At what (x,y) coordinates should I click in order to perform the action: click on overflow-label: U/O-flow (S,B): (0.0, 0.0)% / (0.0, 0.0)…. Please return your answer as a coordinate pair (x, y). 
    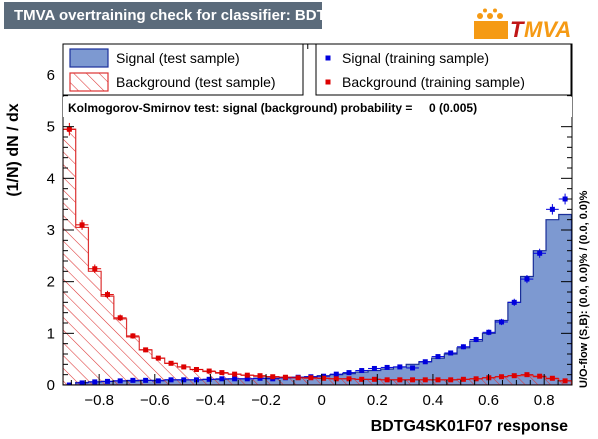
    Looking at the image, I should click on (584, 289).